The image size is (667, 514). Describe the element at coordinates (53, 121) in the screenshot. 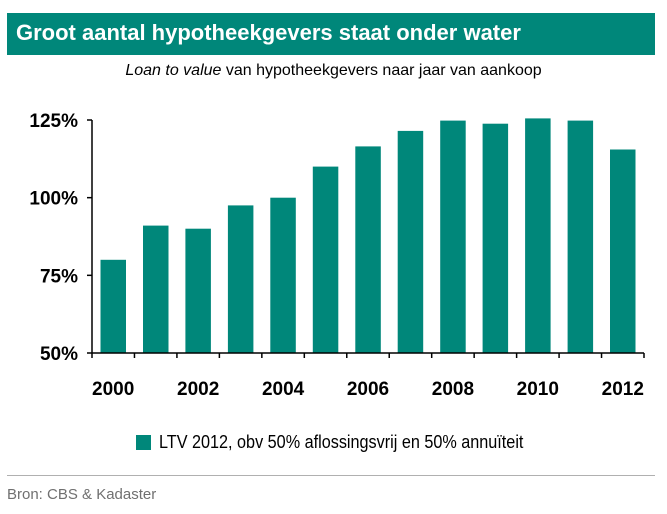

I see `y-tick-label: 125%` at that location.